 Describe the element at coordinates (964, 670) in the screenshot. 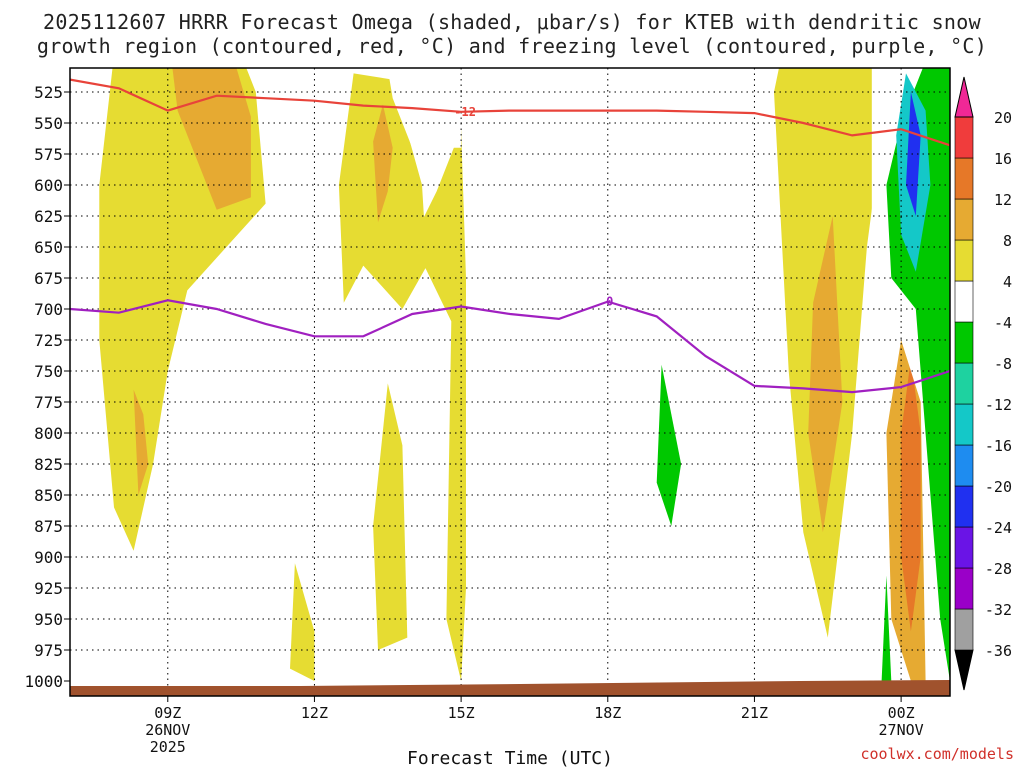

I see `colorbar-tri-low` at that location.